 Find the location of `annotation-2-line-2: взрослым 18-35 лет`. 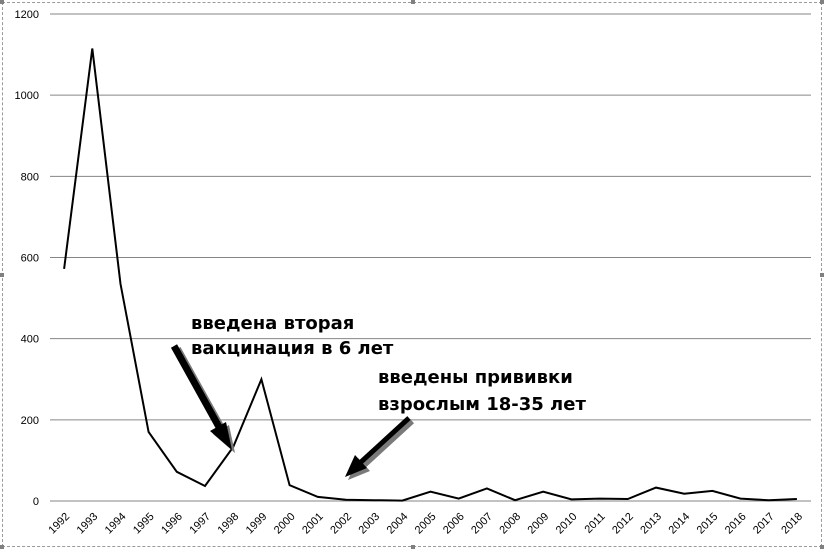

annotation-2-line-2: взрослым 18-35 лет is located at coordinates (482, 404).